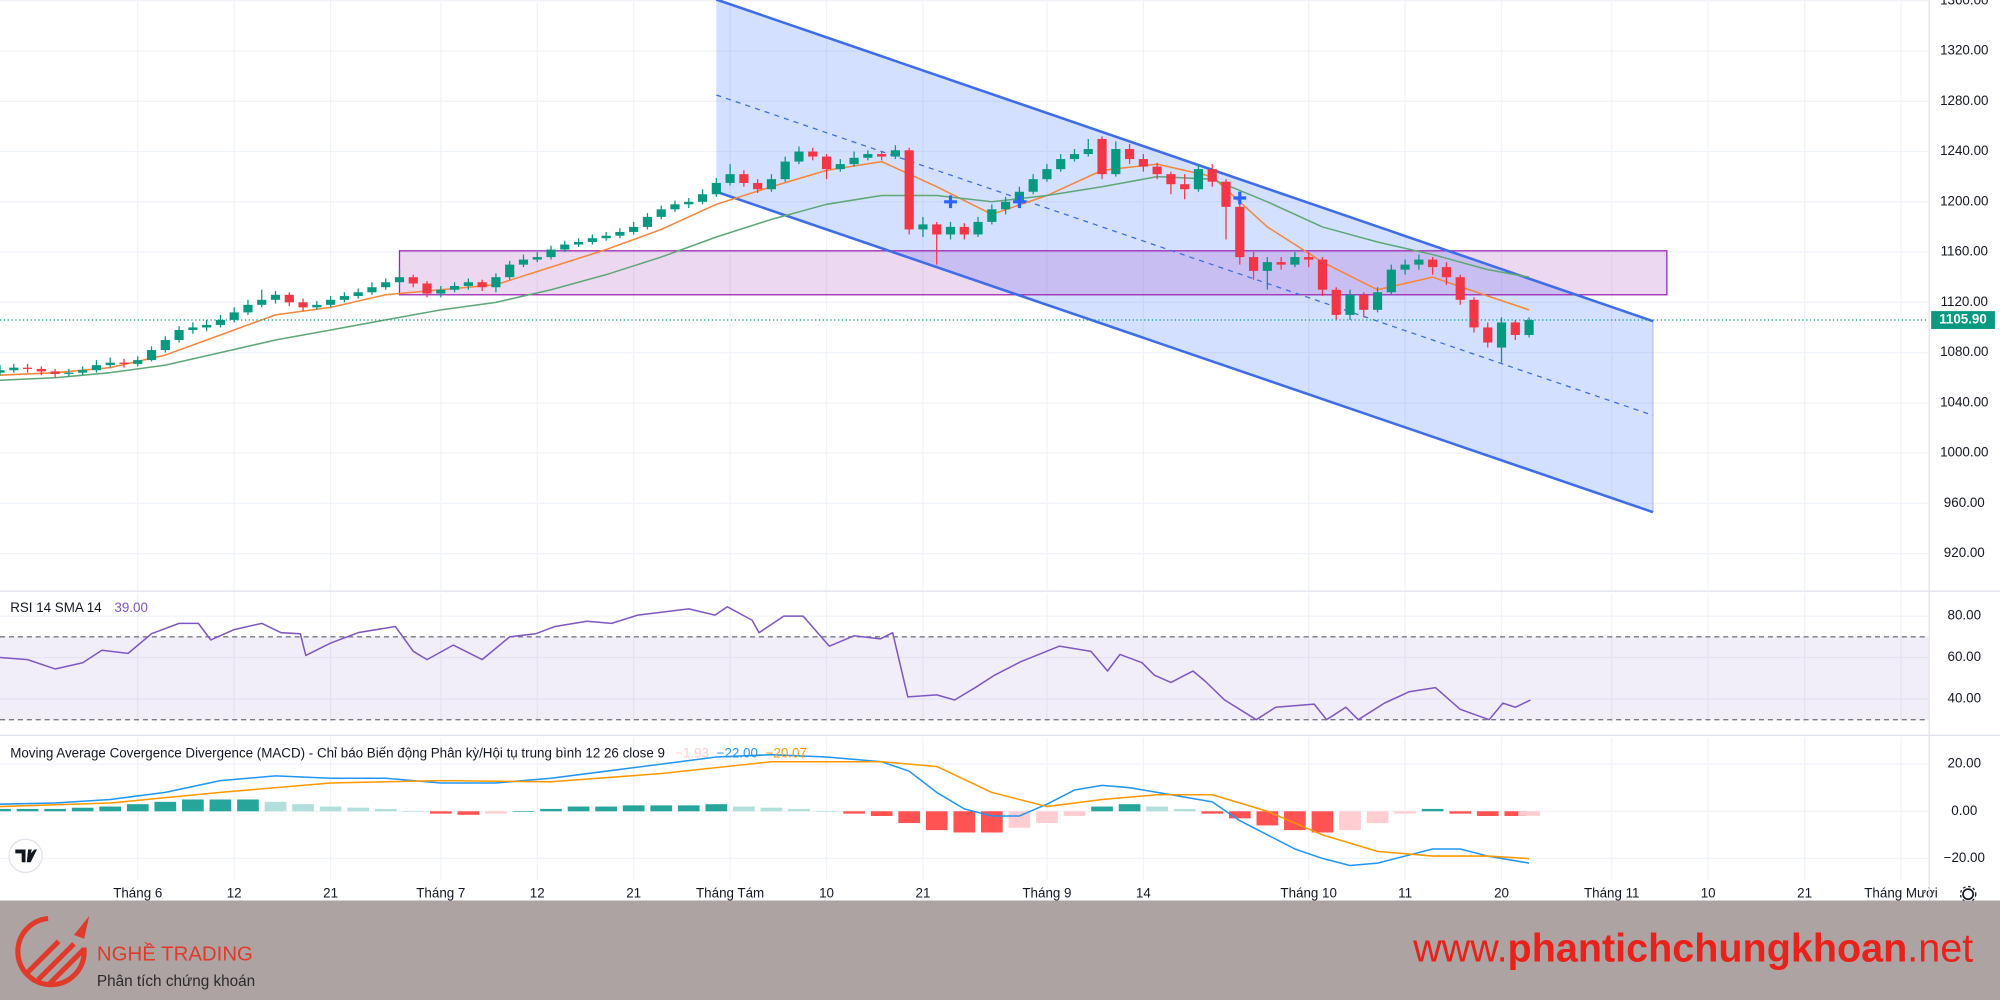 The height and width of the screenshot is (1000, 2000). What do you see at coordinates (52, 951) in the screenshot?
I see `brand-logo` at bounding box center [52, 951].